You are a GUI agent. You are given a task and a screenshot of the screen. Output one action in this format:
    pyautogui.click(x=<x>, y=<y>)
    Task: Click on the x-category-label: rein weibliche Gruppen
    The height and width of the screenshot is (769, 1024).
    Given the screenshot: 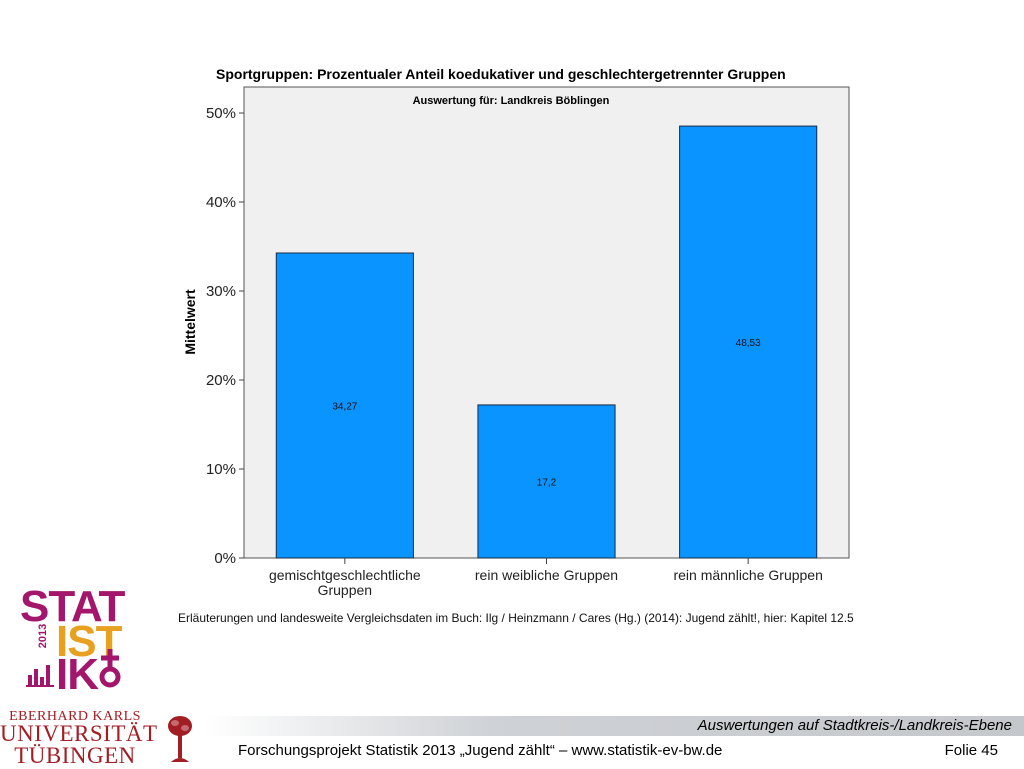 What is the action you would take?
    pyautogui.click(x=546, y=575)
    